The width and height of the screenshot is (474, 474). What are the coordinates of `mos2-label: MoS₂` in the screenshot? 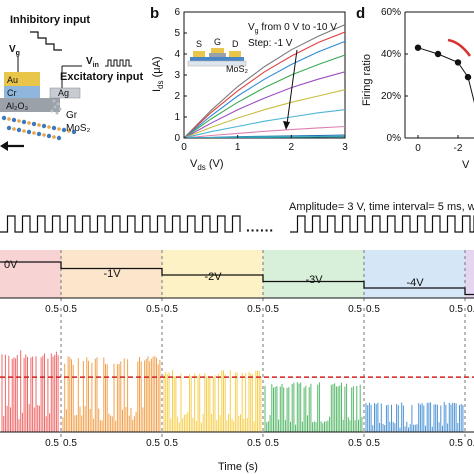 It's located at (78, 128).